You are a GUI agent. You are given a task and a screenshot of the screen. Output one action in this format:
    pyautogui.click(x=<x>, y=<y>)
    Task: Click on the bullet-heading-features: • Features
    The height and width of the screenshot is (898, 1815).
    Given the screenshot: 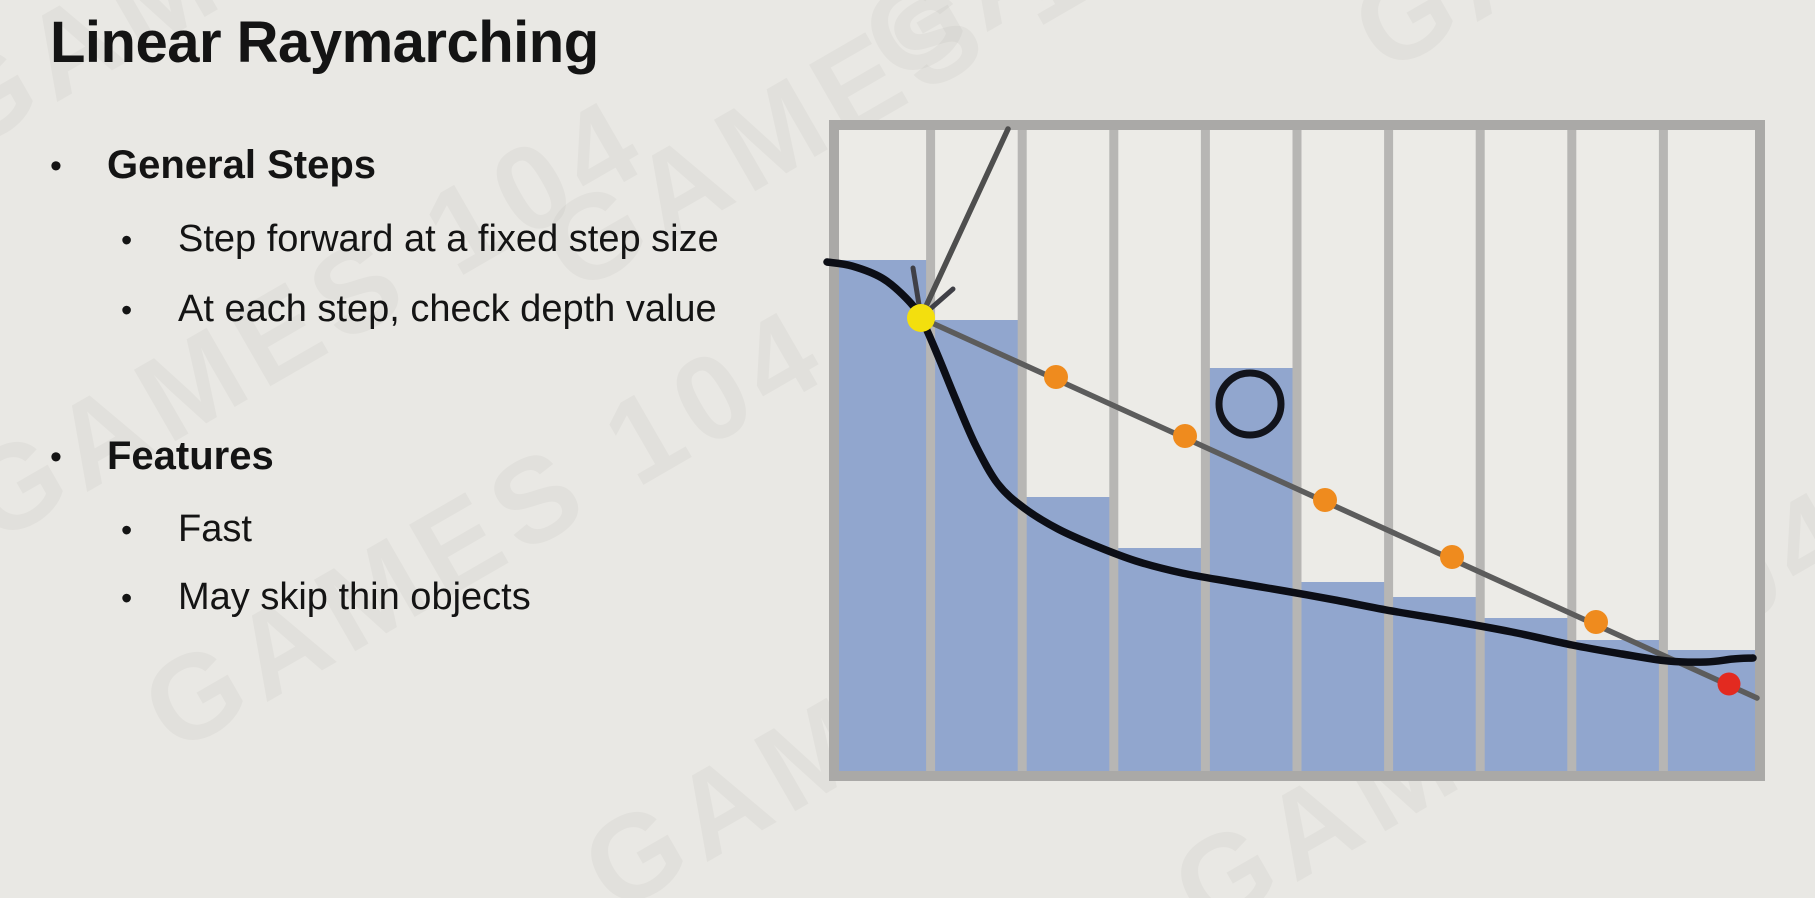 What is the action you would take?
    pyautogui.click(x=162, y=456)
    